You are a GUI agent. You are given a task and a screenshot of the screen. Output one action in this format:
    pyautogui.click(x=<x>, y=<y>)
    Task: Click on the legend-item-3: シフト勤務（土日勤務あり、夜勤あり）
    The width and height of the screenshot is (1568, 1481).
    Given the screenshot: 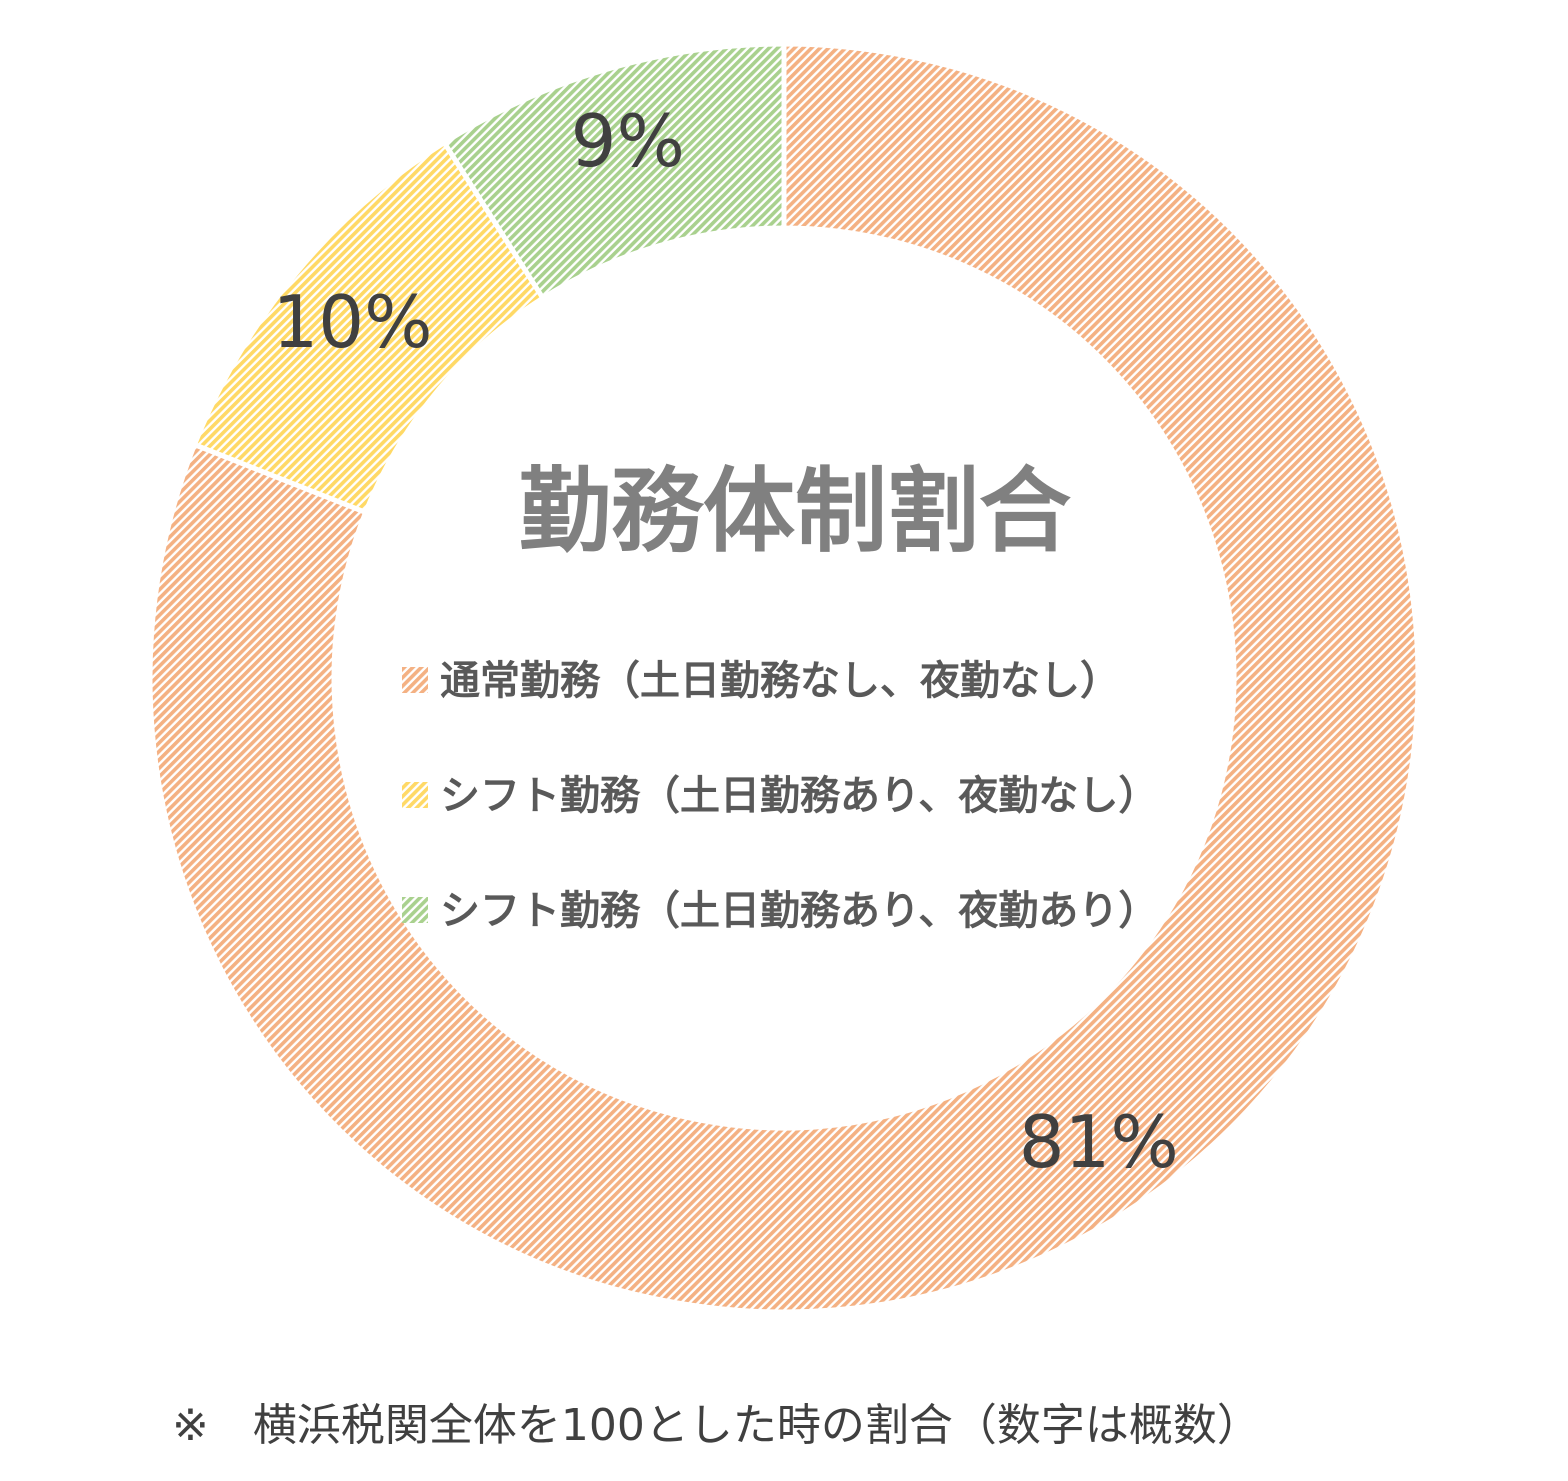 What is the action you would take?
    pyautogui.click(x=799, y=911)
    